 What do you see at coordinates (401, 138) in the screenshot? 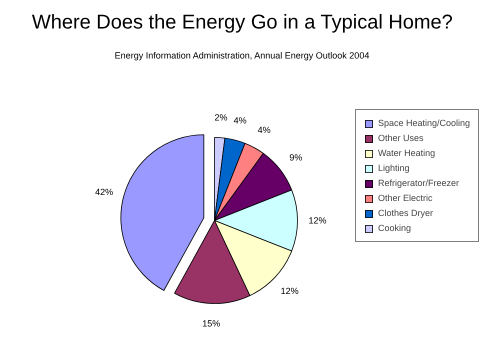
I see `legend-label: Other Uses` at bounding box center [401, 138].